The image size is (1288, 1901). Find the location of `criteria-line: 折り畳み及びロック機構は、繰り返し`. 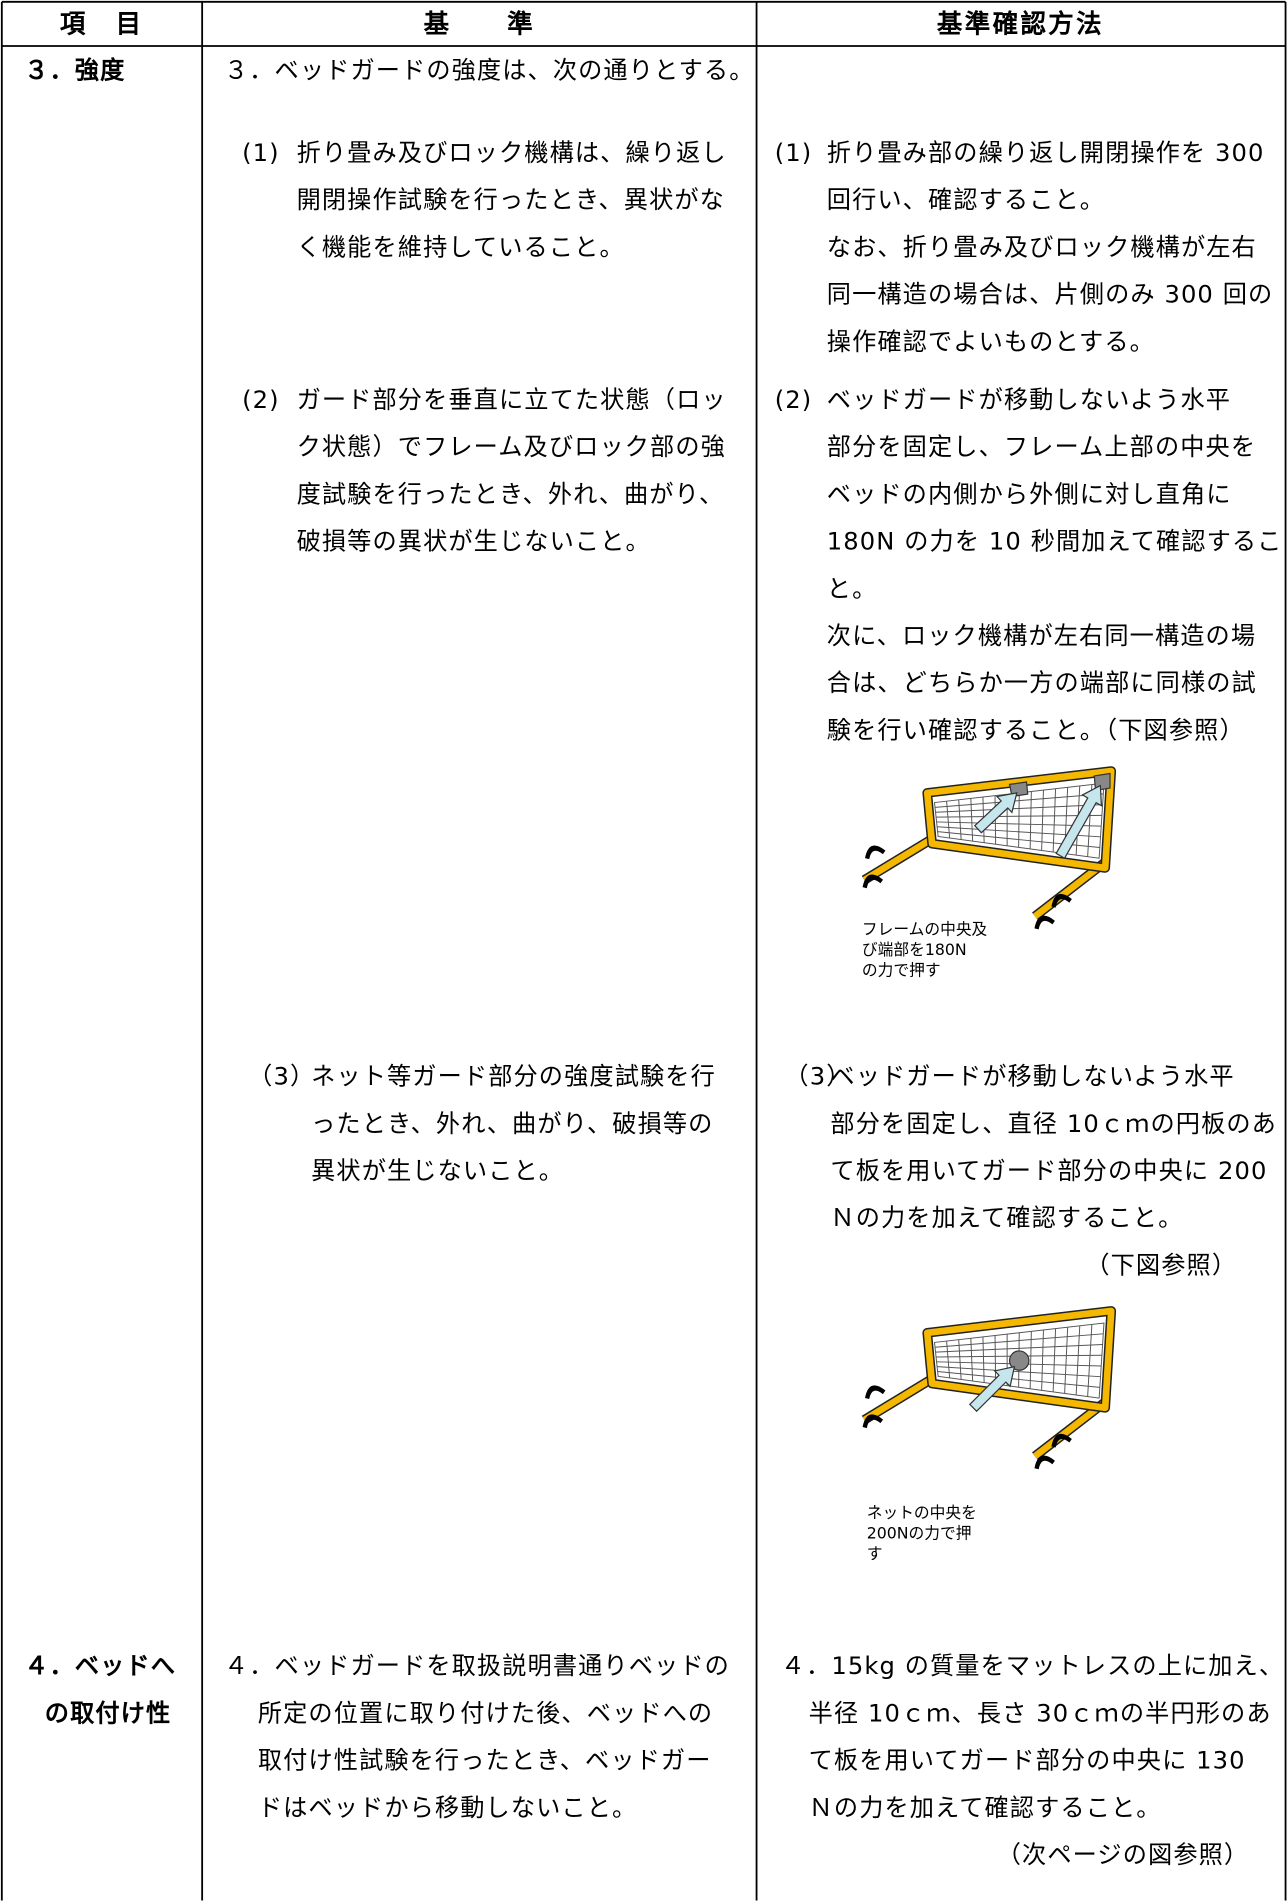

criteria-line: 折り畳み及びロック機構は、繰り返し is located at coordinates (511, 152).